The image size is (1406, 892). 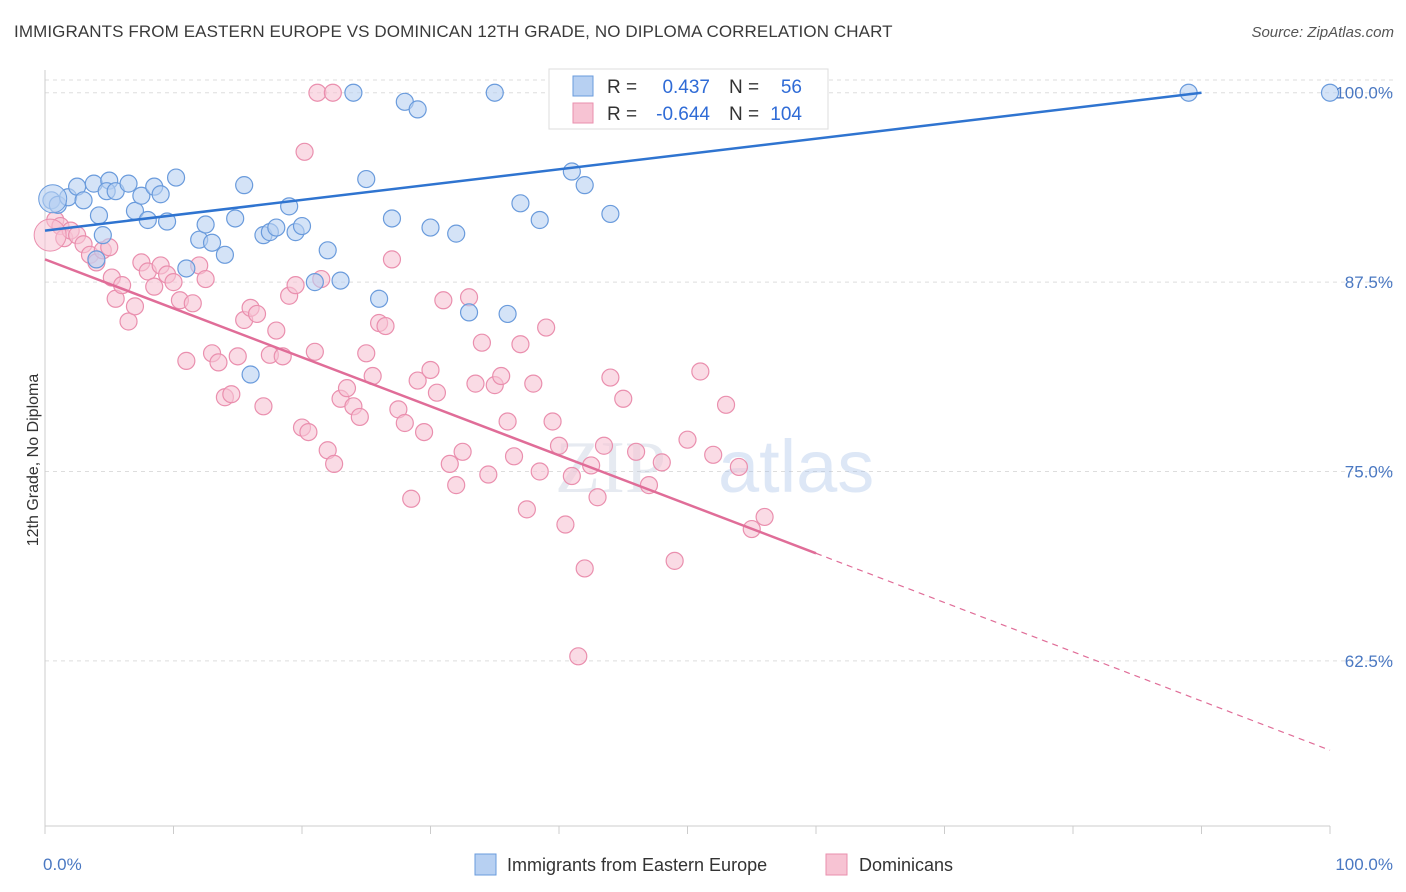 What do you see at coordinates (906, 865) in the screenshot?
I see `bottom-legend-label-2: Dominicans` at bounding box center [906, 865].